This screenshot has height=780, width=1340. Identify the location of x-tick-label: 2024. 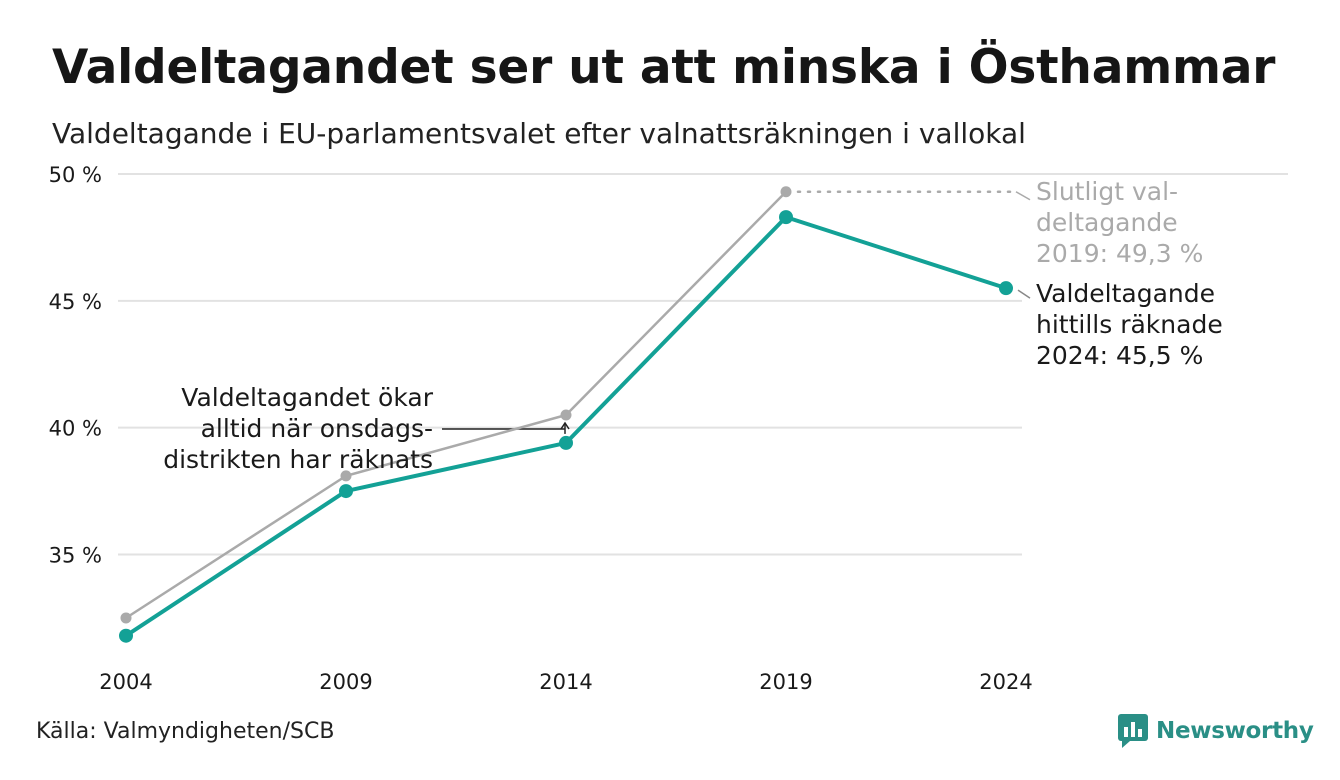
(1005, 682).